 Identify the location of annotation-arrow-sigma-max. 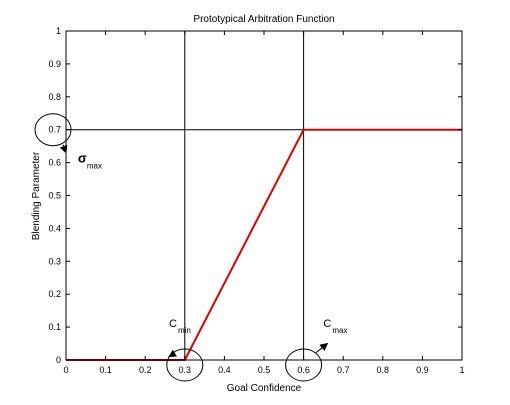
(63, 149).